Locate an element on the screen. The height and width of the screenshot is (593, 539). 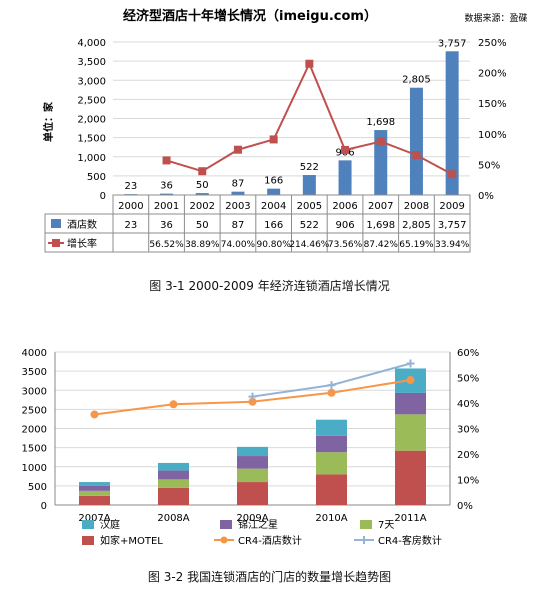
x-category-label: 2010A is located at coordinates (331, 518).